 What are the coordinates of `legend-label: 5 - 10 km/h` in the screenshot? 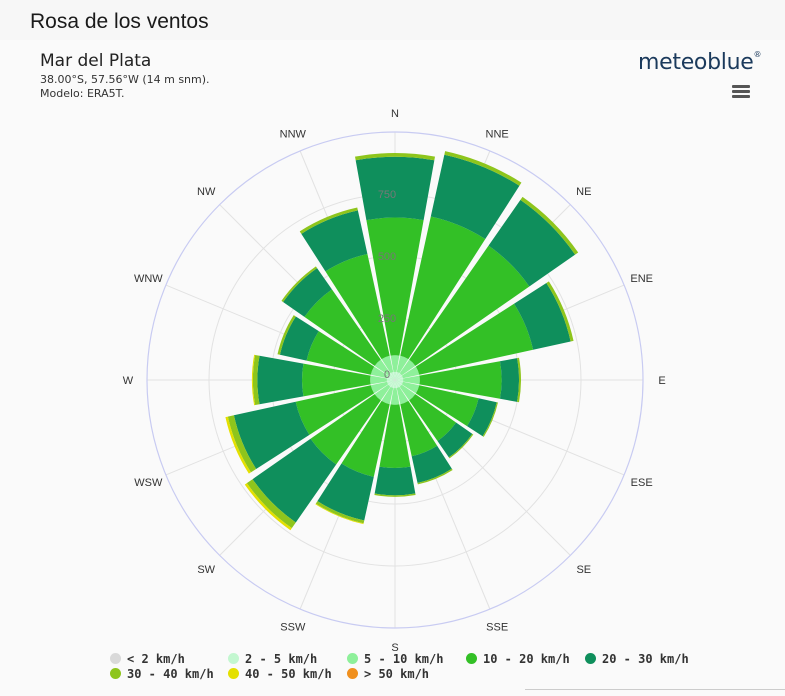 It's located at (404, 659).